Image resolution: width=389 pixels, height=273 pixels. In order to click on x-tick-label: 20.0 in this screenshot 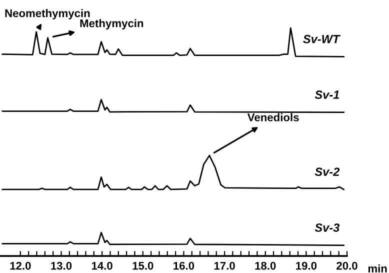, I will do `click(347, 266)`.